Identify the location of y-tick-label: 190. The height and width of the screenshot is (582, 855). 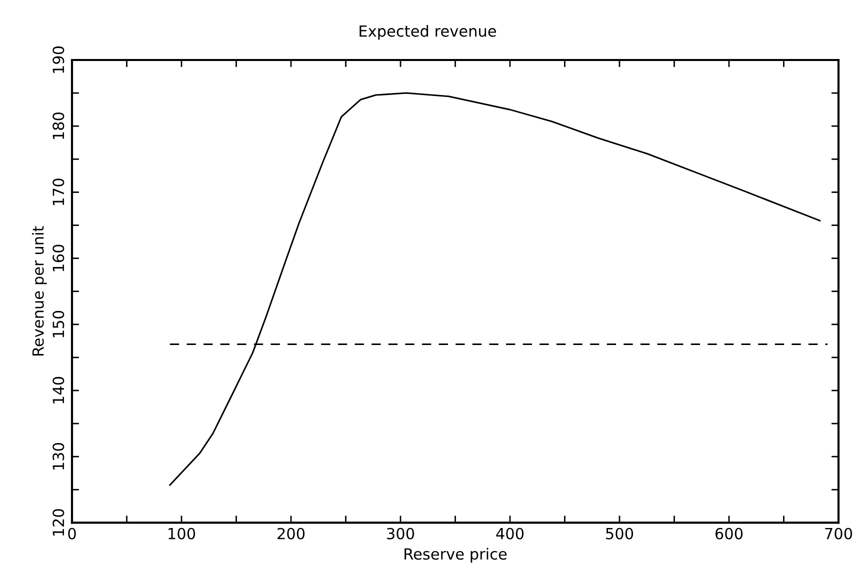
(58, 59).